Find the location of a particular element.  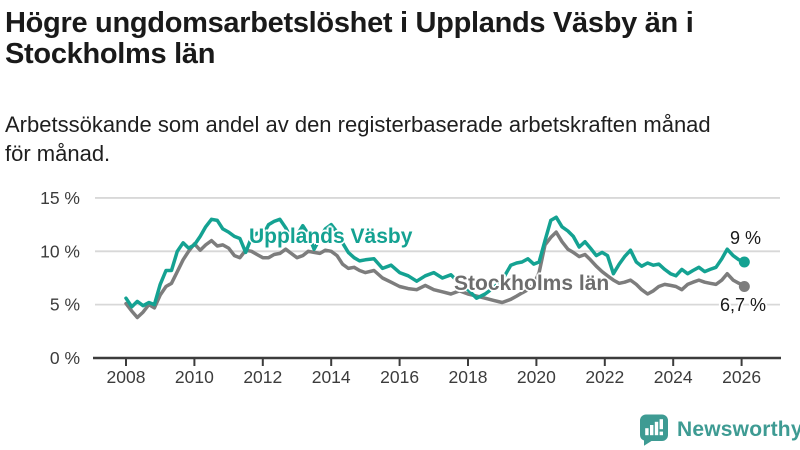

svg-text: 2020 is located at coordinates (536, 377).